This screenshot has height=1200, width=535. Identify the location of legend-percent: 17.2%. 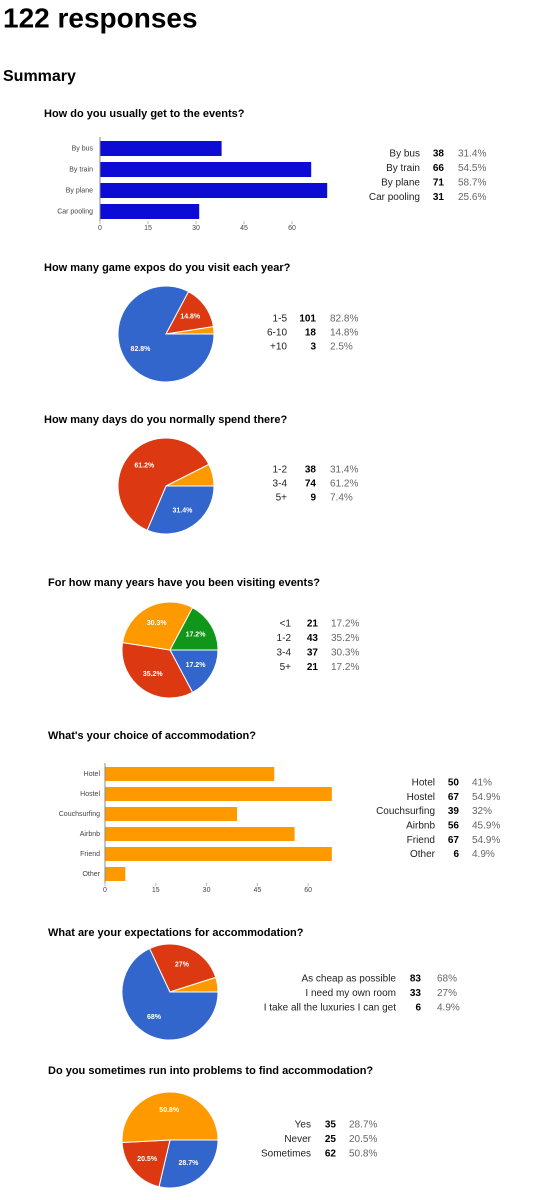
(345, 624).